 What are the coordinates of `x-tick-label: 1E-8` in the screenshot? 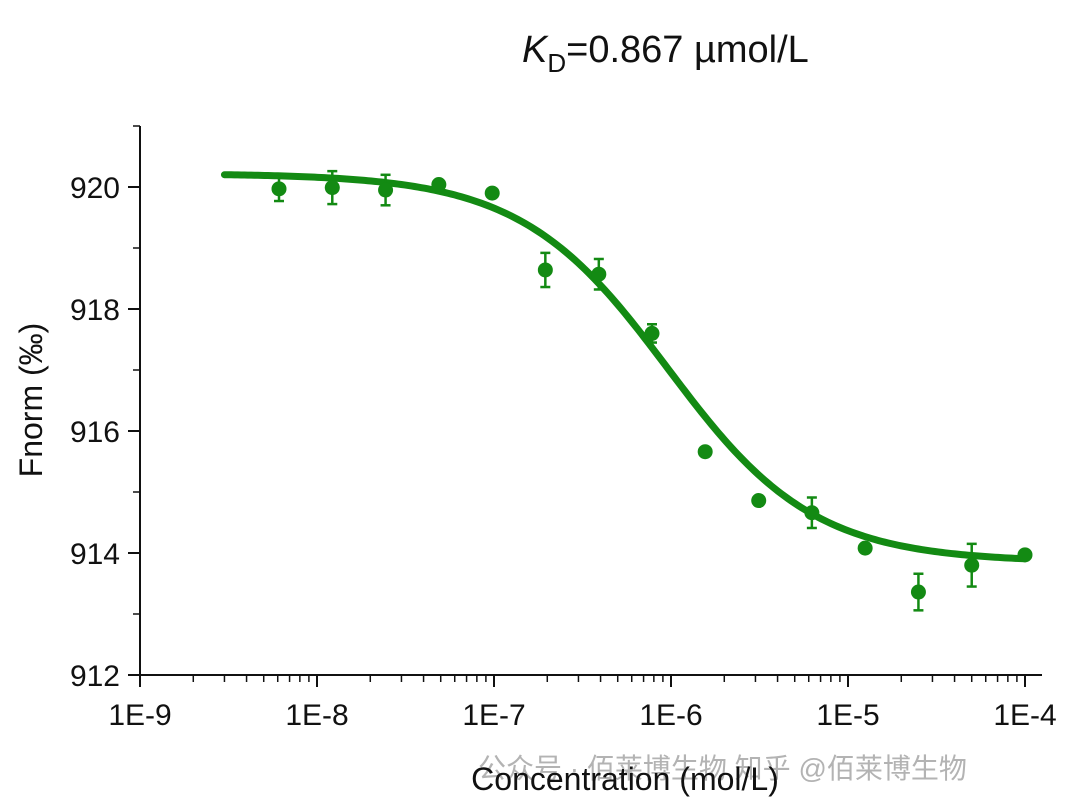 It's located at (316, 715).